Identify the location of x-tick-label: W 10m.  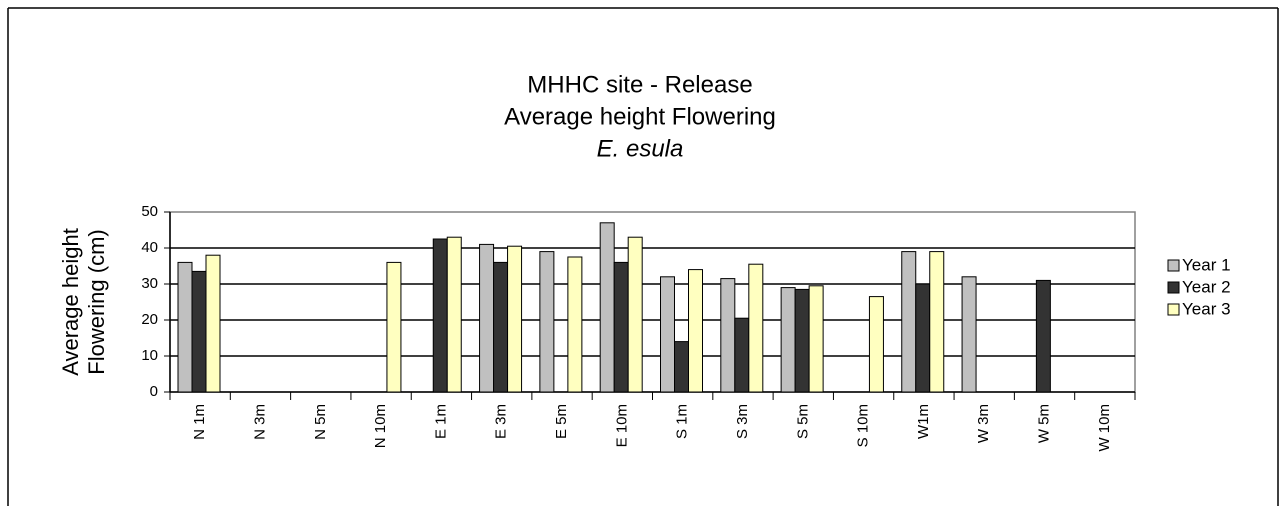
(1104, 428).